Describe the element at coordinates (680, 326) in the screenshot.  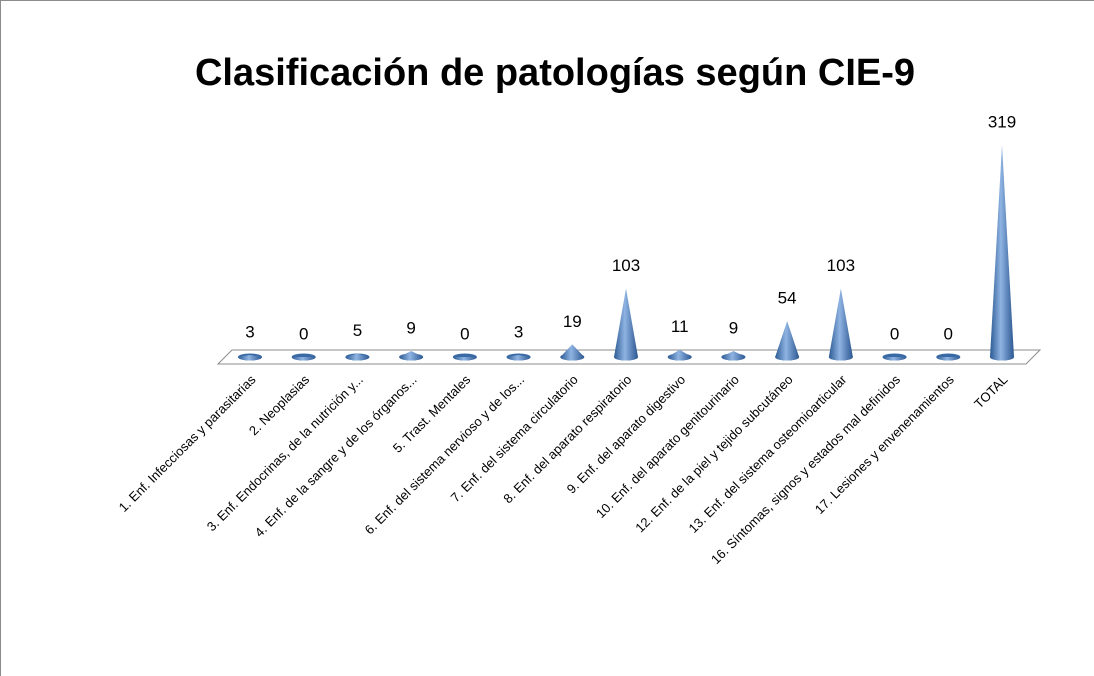
I see `data-label: 11` at that location.